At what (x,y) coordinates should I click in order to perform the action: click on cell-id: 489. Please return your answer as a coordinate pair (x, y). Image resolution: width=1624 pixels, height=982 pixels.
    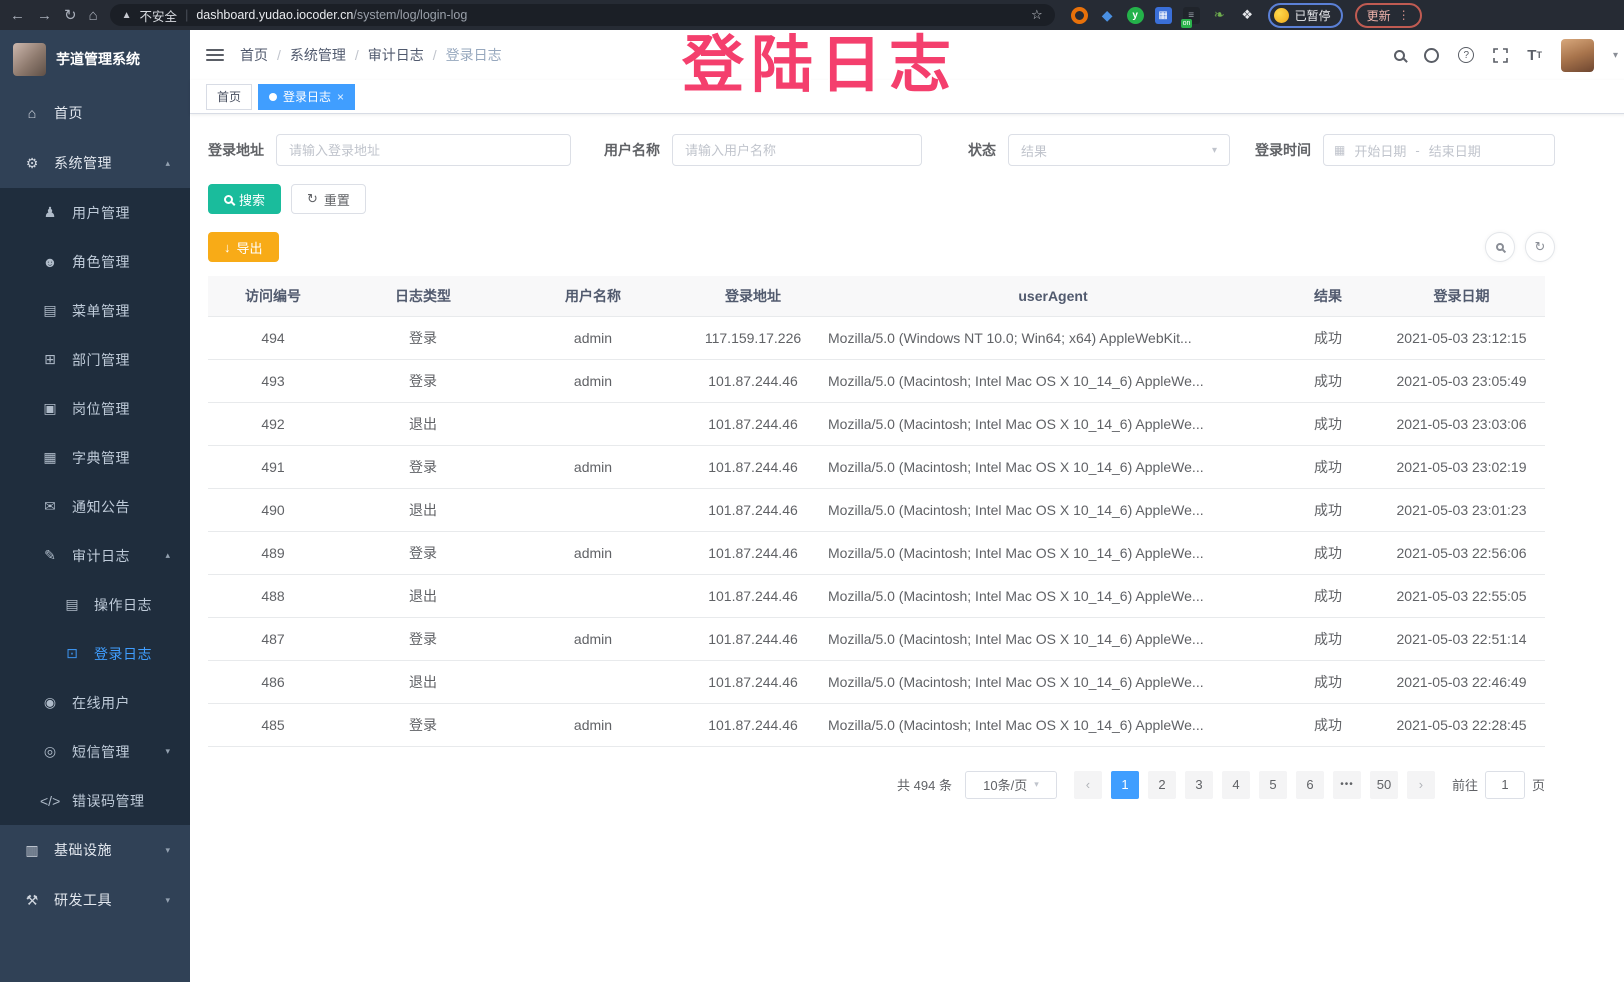
    Looking at the image, I should click on (273, 553).